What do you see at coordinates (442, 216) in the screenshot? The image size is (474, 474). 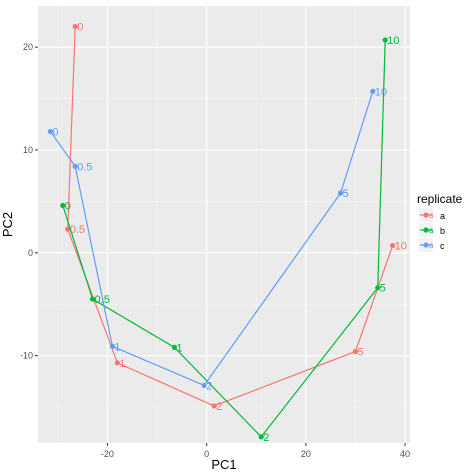 I see `legend-label: a` at bounding box center [442, 216].